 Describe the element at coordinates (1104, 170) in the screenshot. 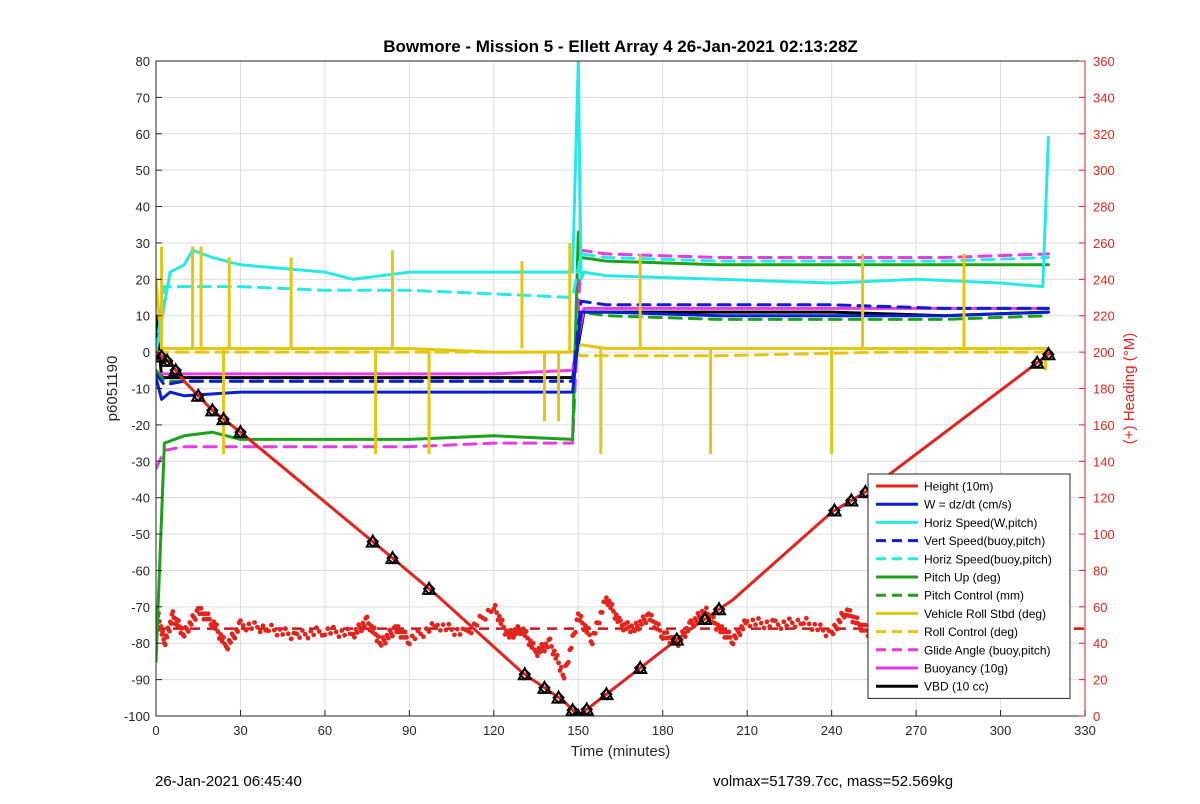

I see `y2-tick-label: 300` at that location.